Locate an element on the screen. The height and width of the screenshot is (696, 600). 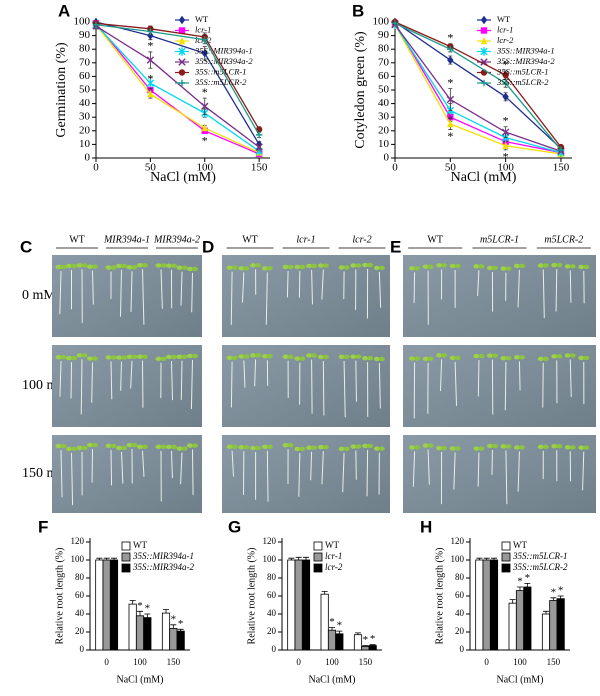
x-tick-label: 150 is located at coordinates (259, 168).